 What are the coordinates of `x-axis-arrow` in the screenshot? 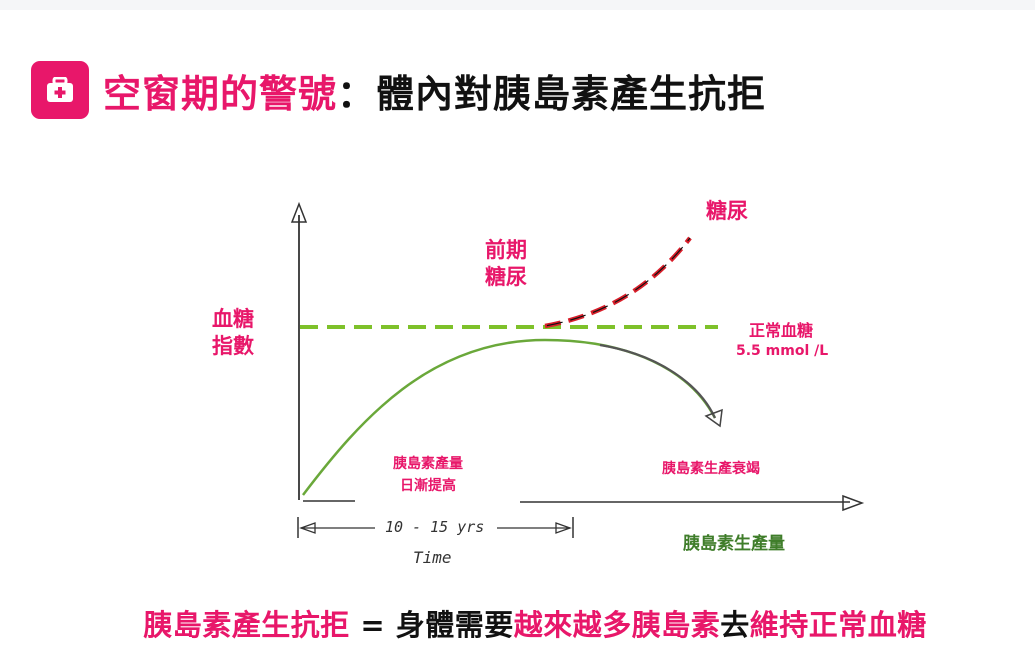 It's located at (853, 503).